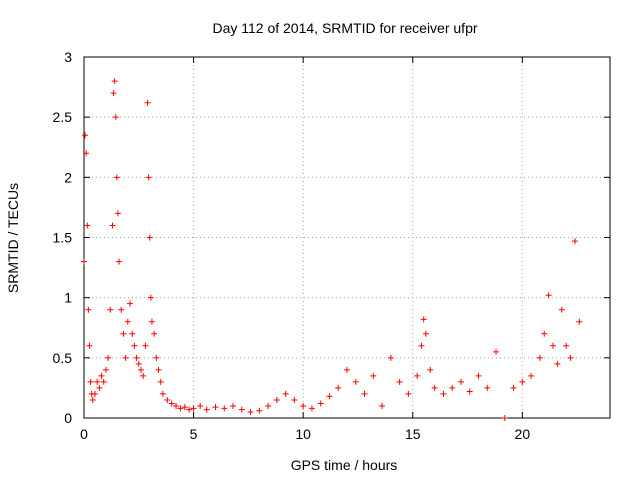 This screenshot has height=480, width=640. I want to click on y-tick-label: 0.5, so click(63, 358).